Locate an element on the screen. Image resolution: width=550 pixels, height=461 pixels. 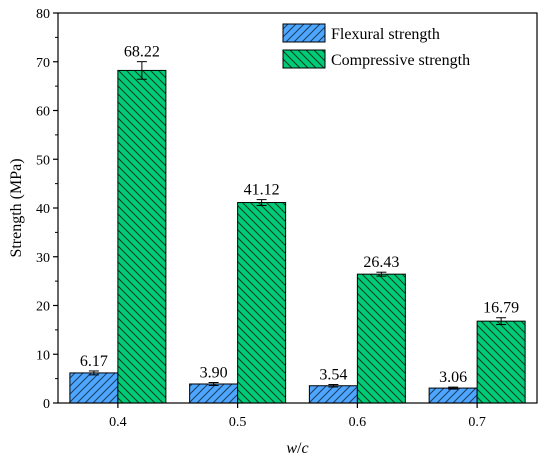
y-axis-label: Strength (MPa) is located at coordinates (16, 207).